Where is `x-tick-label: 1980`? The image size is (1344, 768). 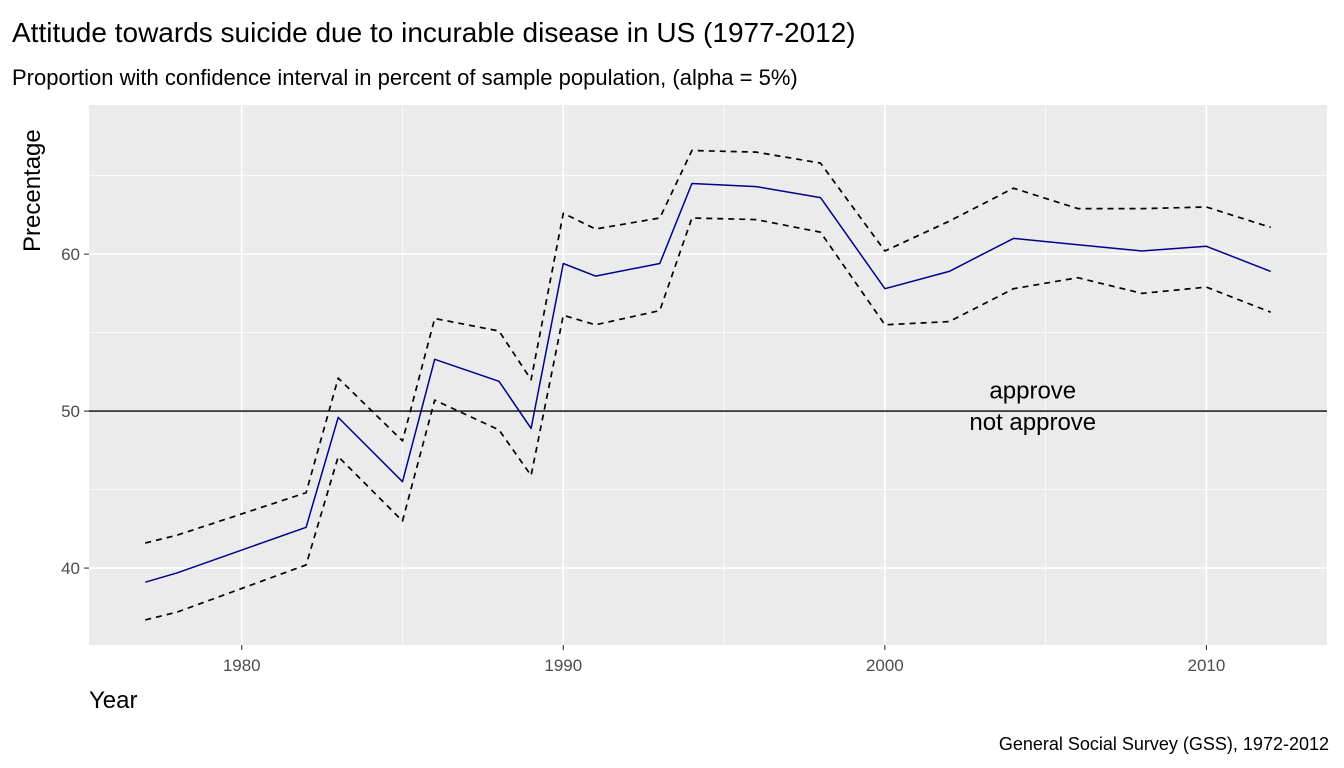 x-tick-label: 1980 is located at coordinates (242, 665).